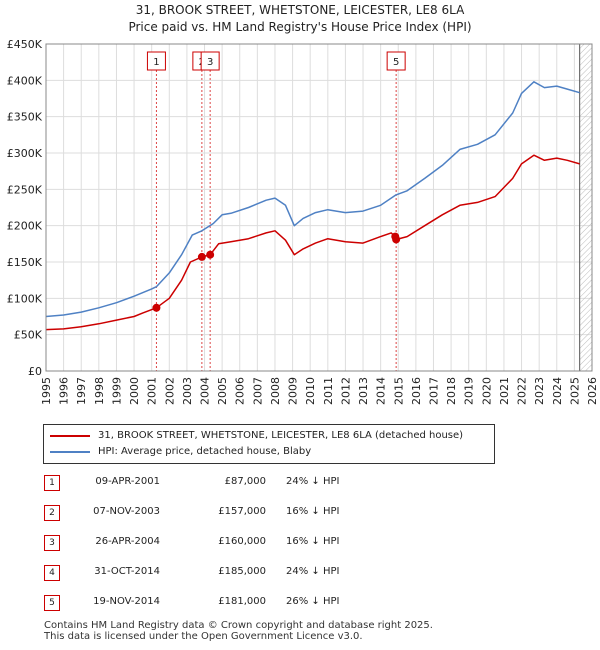 Image resolution: width=600 pixels, height=650 pixels. Describe the element at coordinates (381, 391) in the screenshot. I see `x-tick-label: 2014` at that location.